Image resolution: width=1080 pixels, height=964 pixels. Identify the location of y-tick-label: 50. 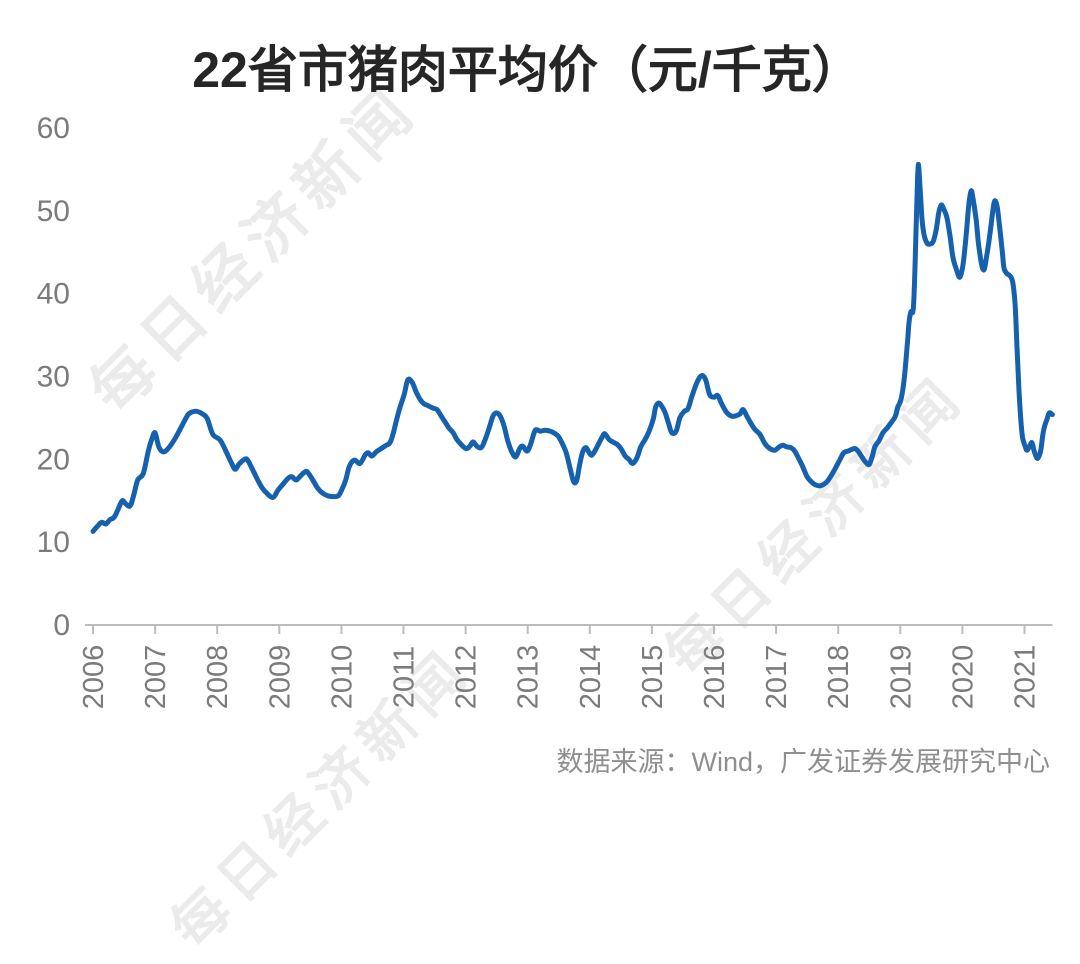
(53, 211).